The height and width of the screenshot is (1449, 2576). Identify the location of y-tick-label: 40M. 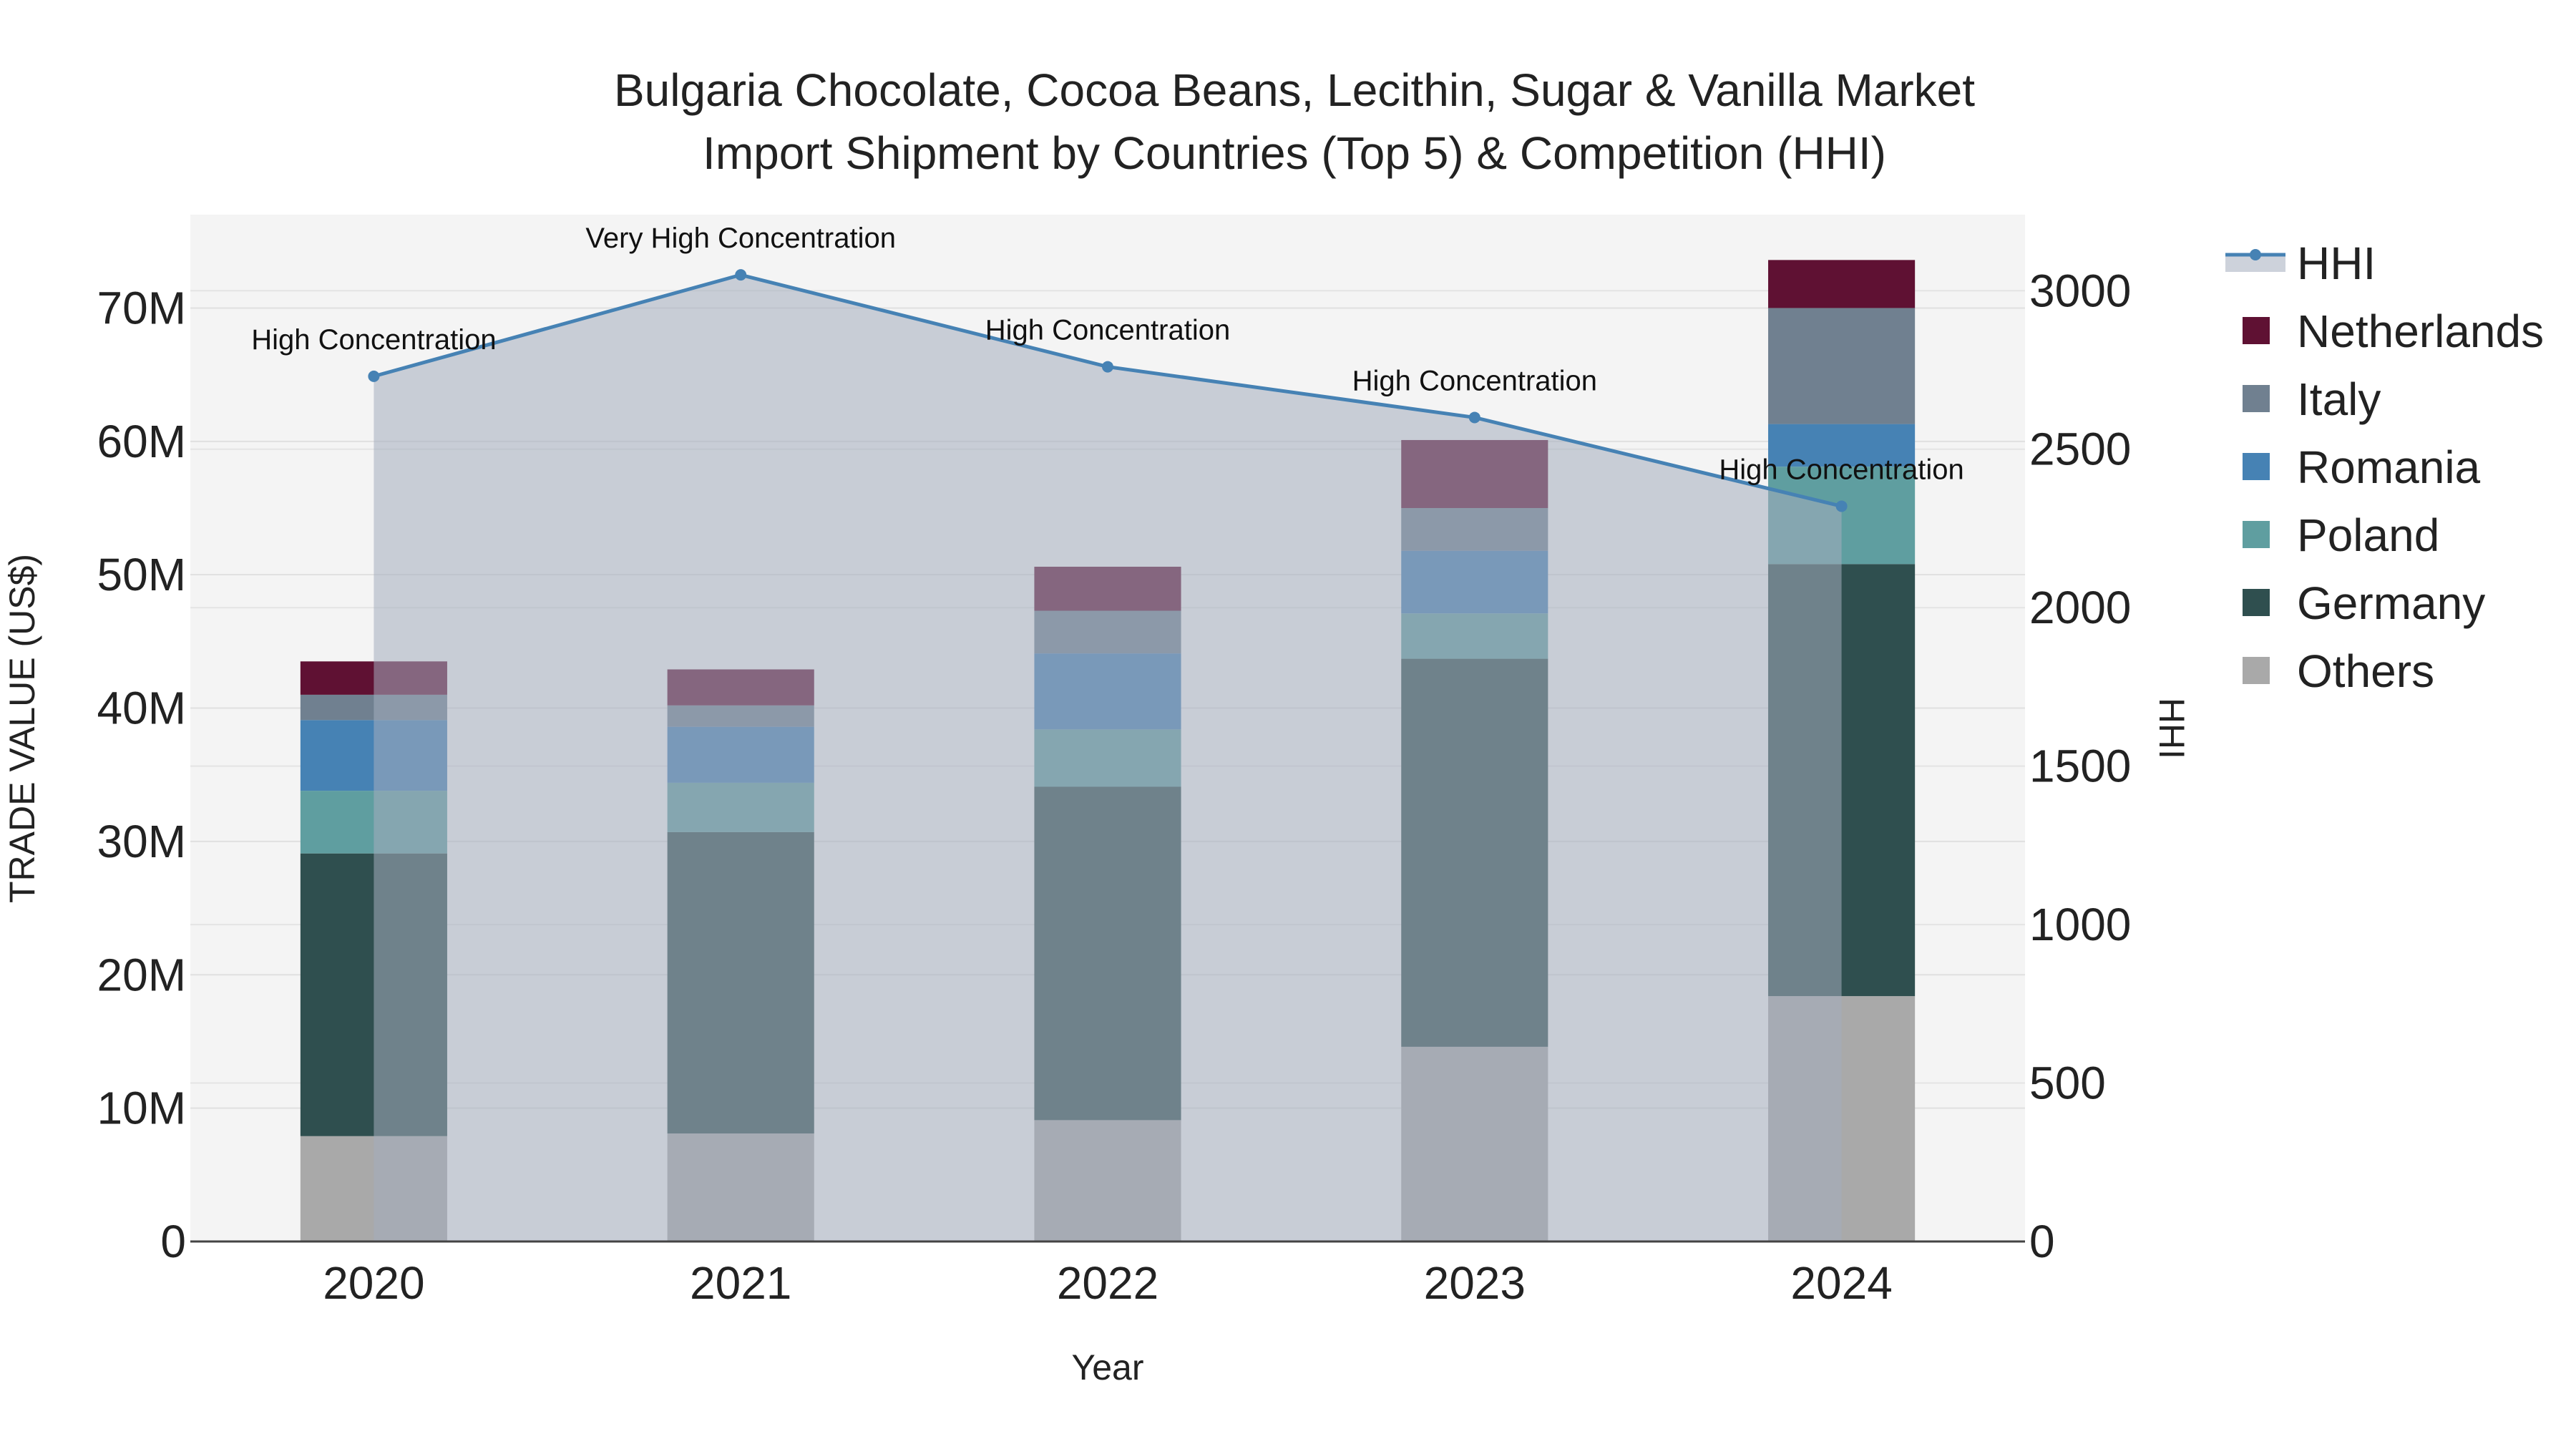
(142, 708).